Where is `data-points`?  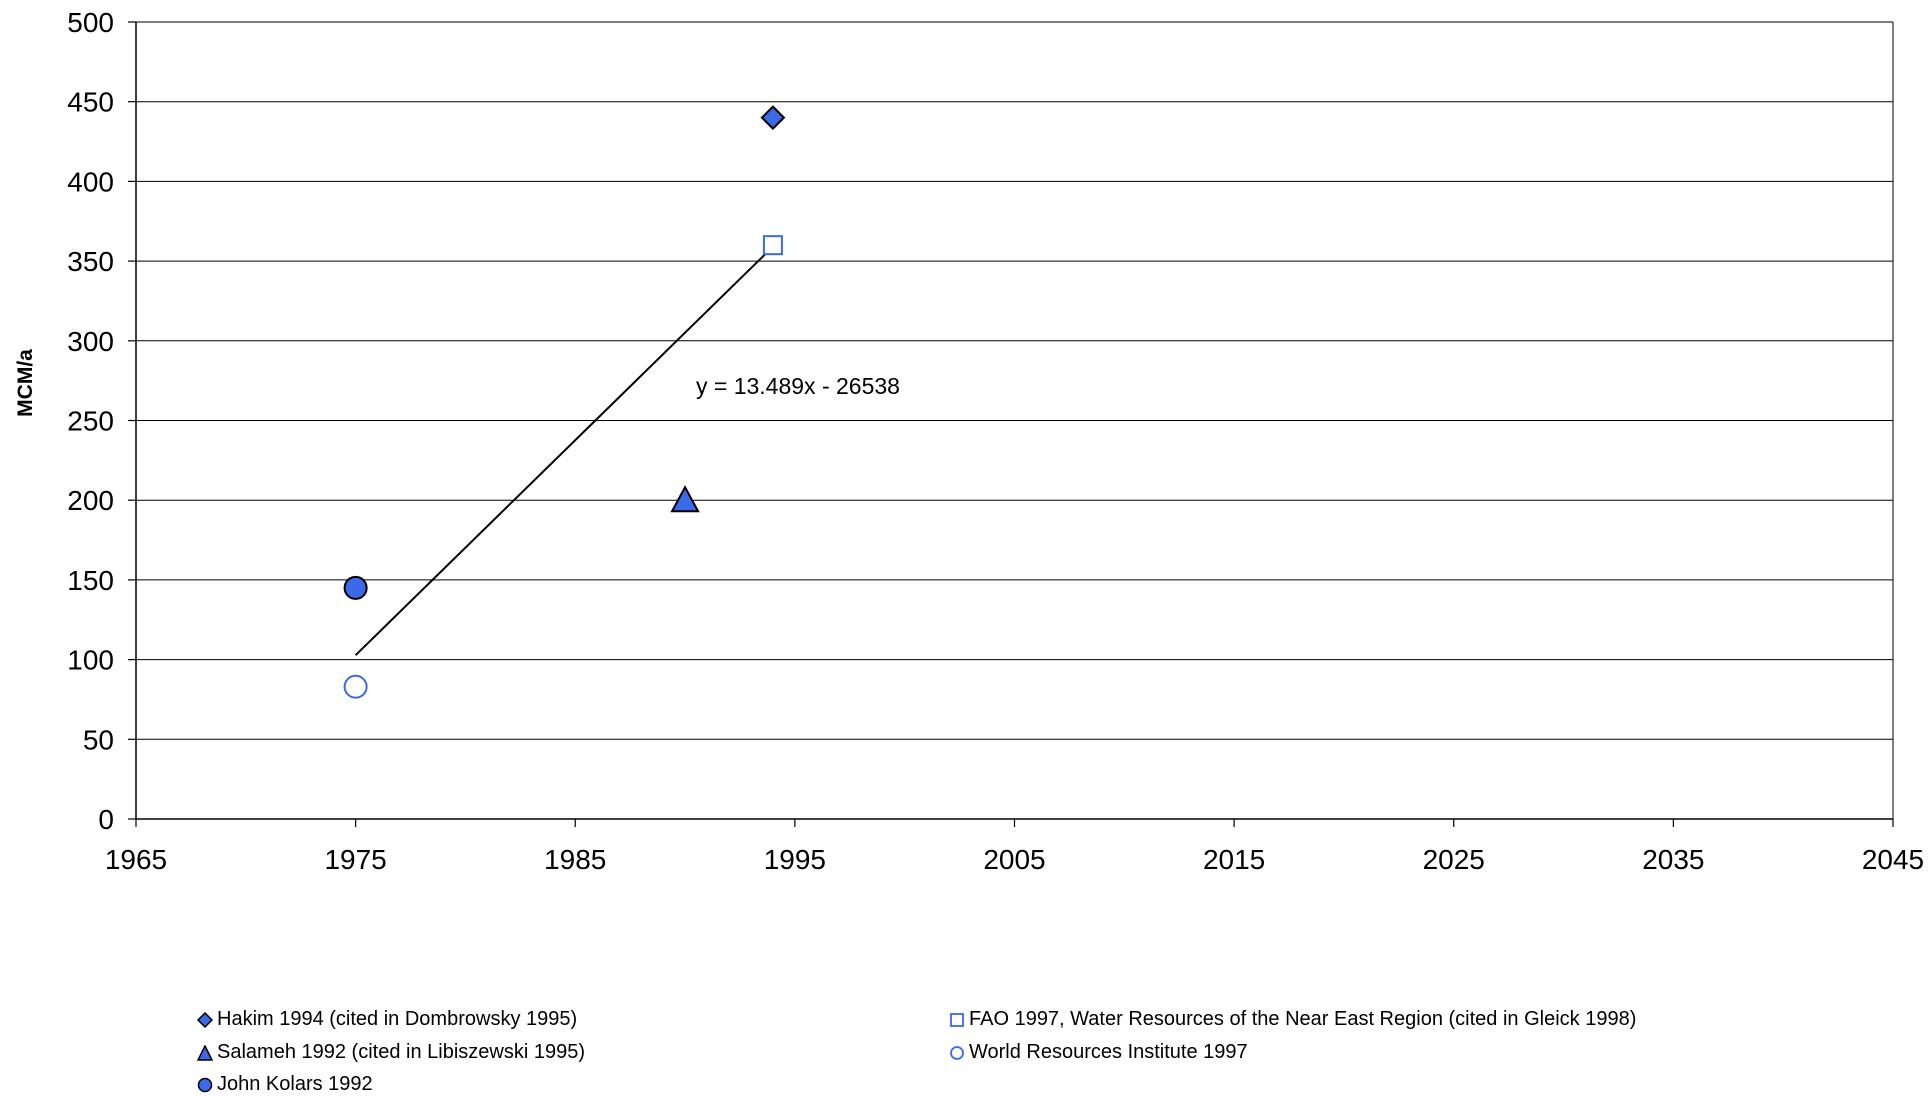 data-points is located at coordinates (564, 402).